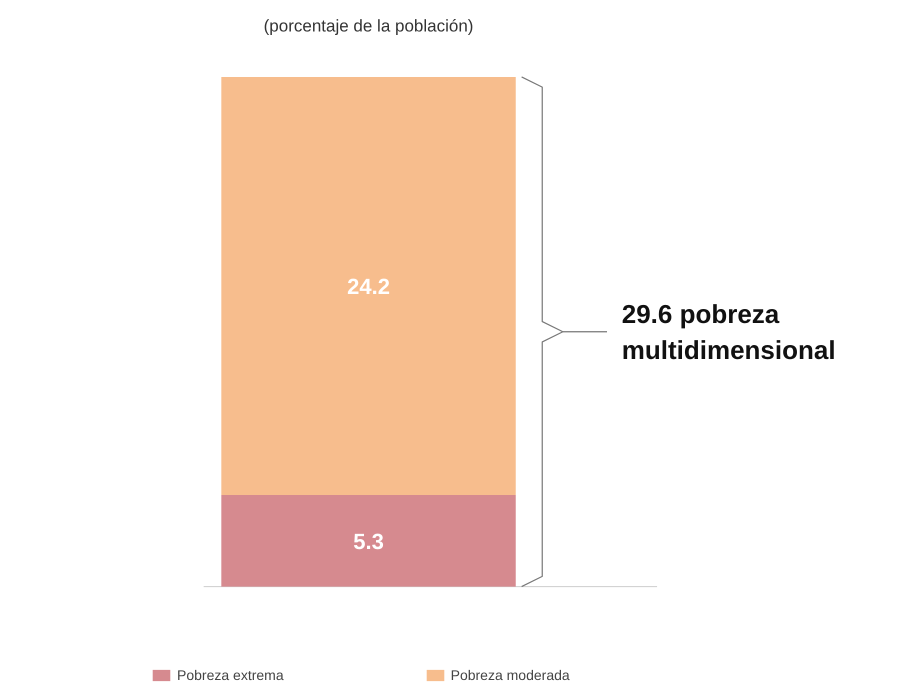 This screenshot has width=898, height=688. What do you see at coordinates (368, 286) in the screenshot?
I see `data-label: 24.2` at bounding box center [368, 286].